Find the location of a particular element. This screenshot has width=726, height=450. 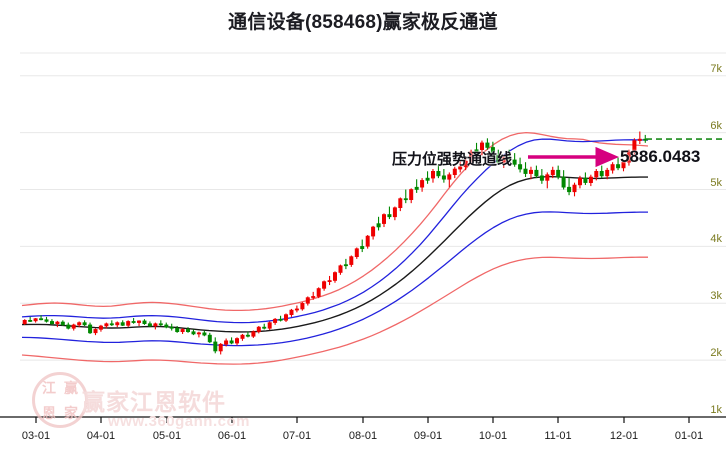

x-axis-tick-label: 08-01 is located at coordinates (363, 436).